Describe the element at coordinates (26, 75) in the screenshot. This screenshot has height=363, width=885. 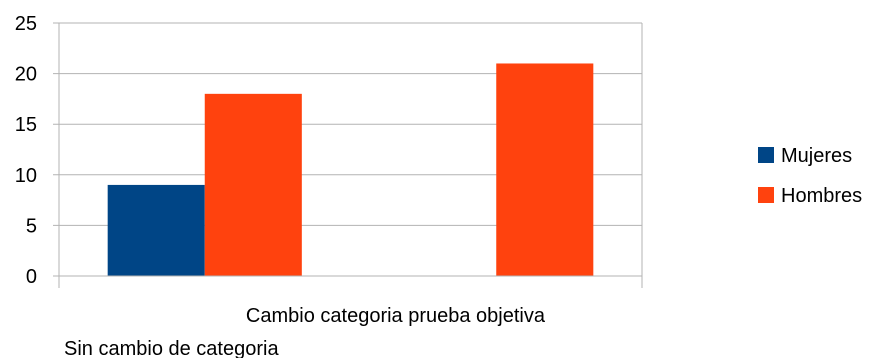
I see `y-tick-label-20: 20` at that location.